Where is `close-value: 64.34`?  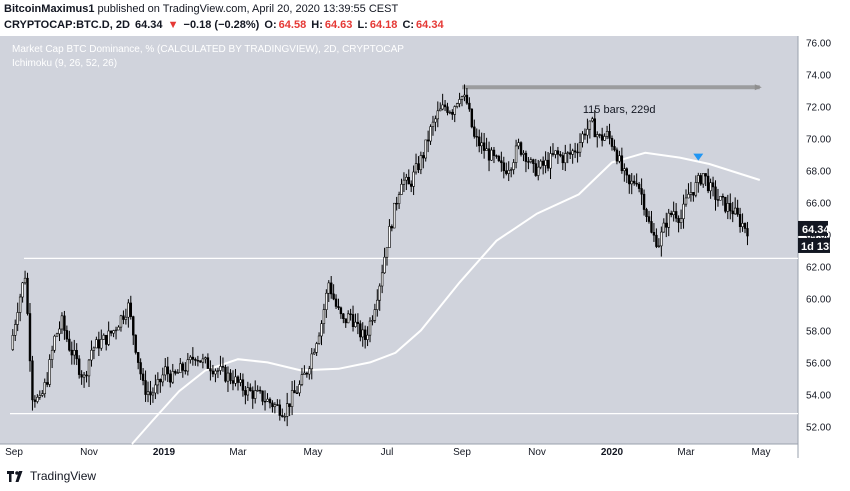 close-value: 64.34 is located at coordinates (430, 25).